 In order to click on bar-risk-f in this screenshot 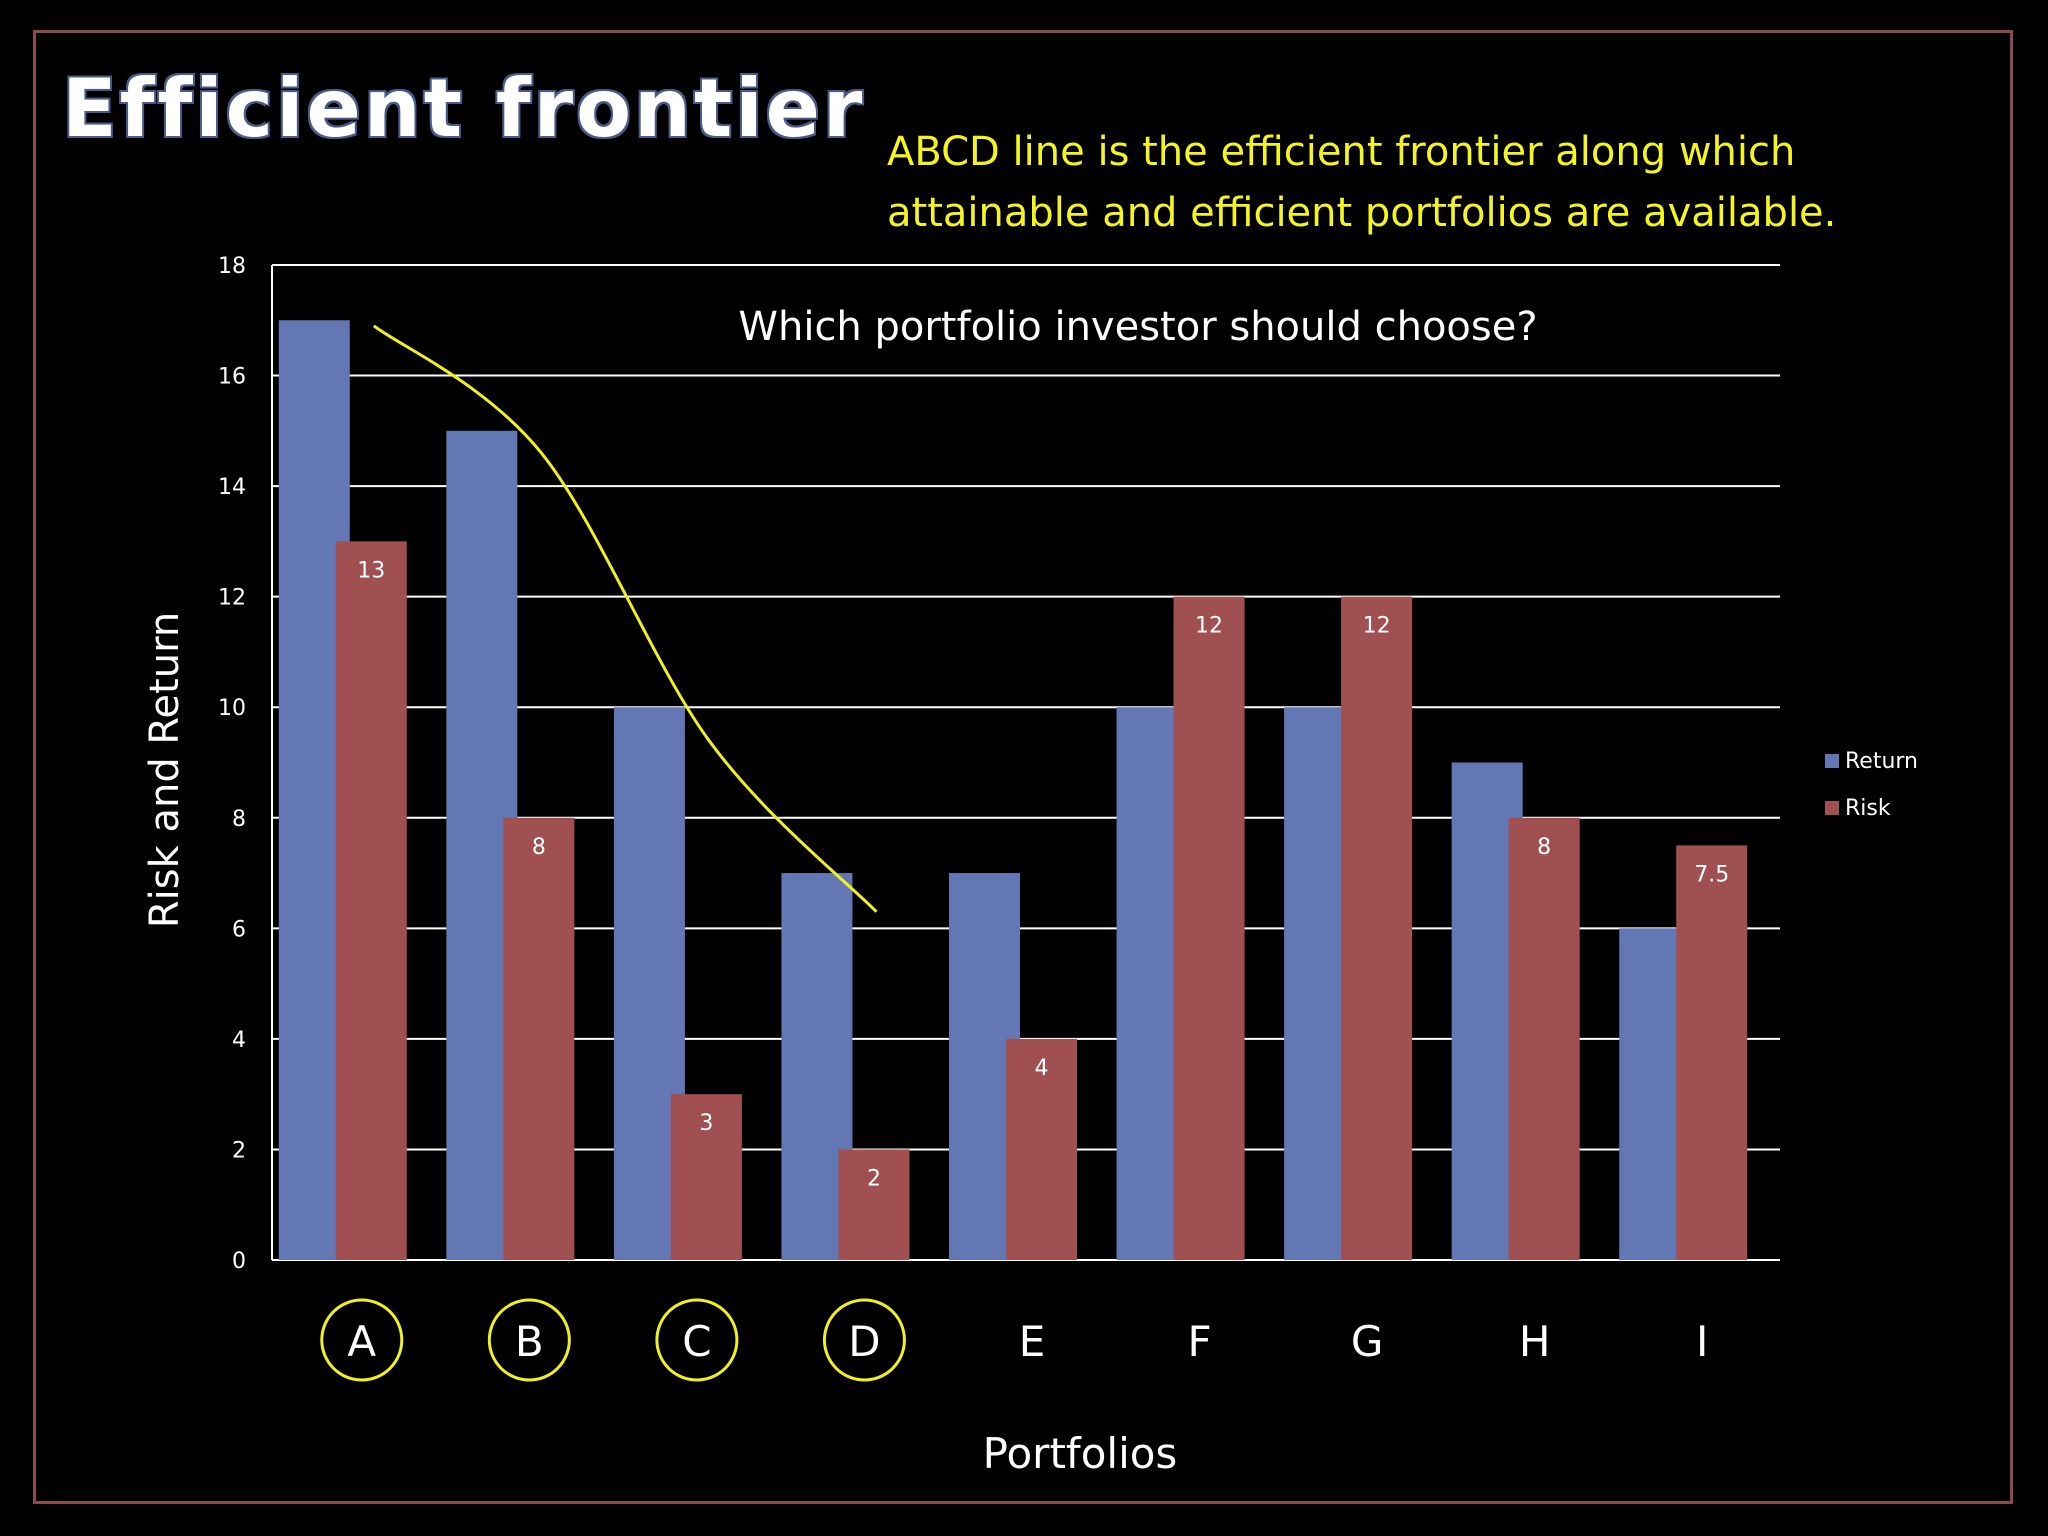, I will do `click(1209, 928)`.